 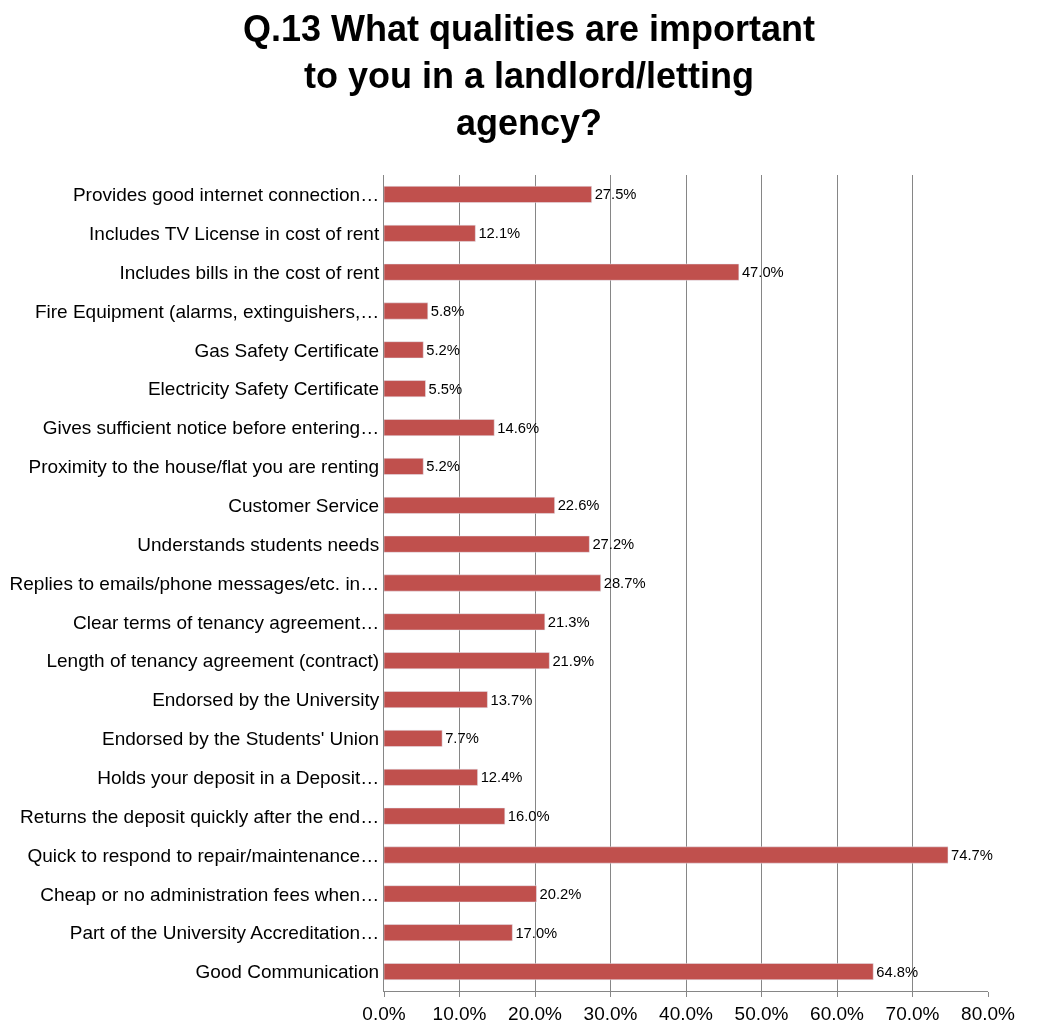 I want to click on y-tick-label: Length of tenancy agreement (contract), so click(x=213, y=661).